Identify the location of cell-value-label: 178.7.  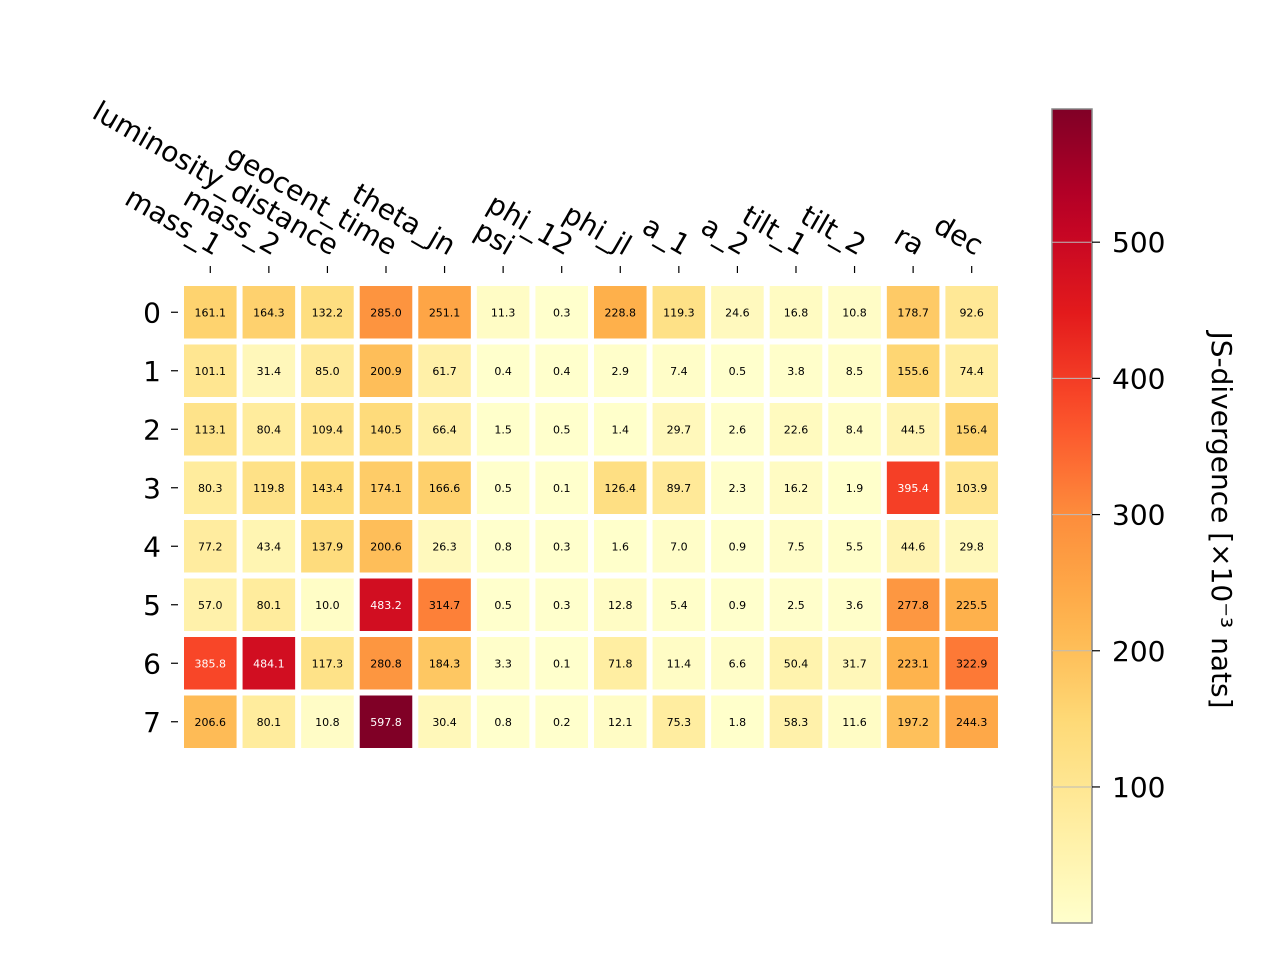
(913, 312).